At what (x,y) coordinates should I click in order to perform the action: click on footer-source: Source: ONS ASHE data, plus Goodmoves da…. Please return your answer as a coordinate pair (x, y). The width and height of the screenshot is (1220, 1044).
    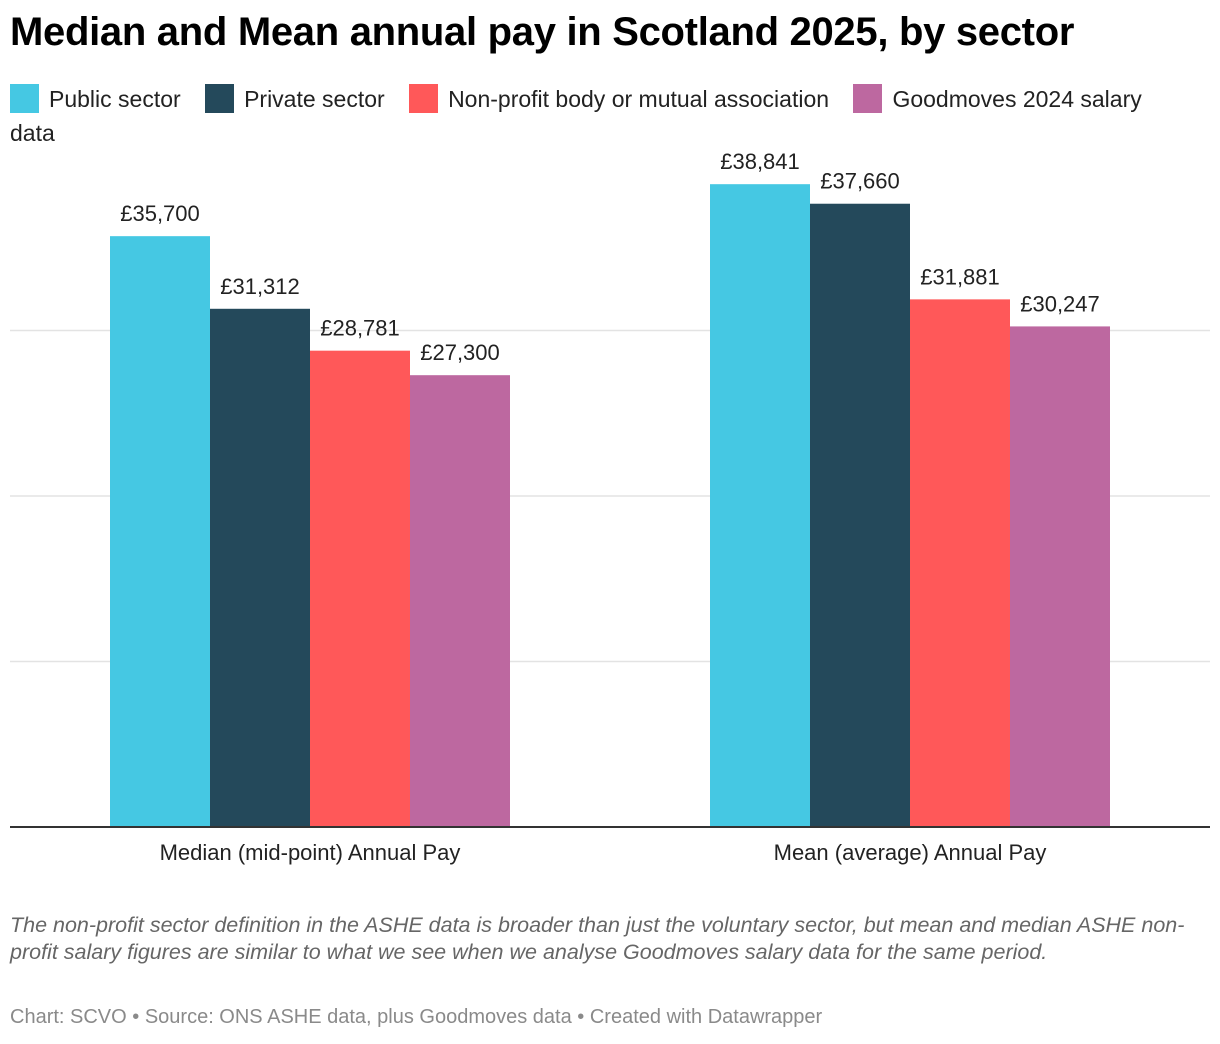
    Looking at the image, I should click on (358, 1017).